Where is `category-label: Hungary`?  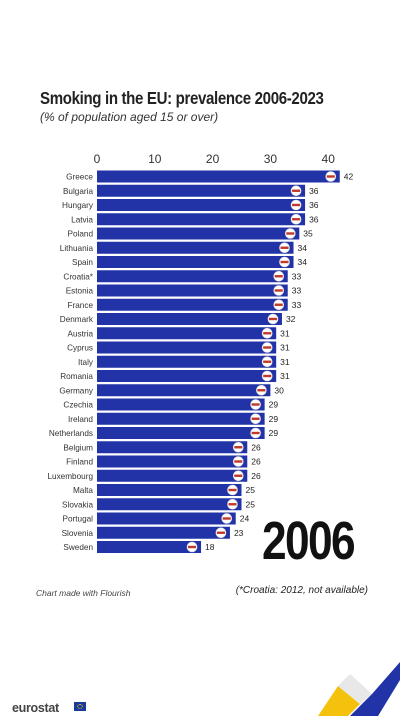
category-label: Hungary is located at coordinates (78, 205).